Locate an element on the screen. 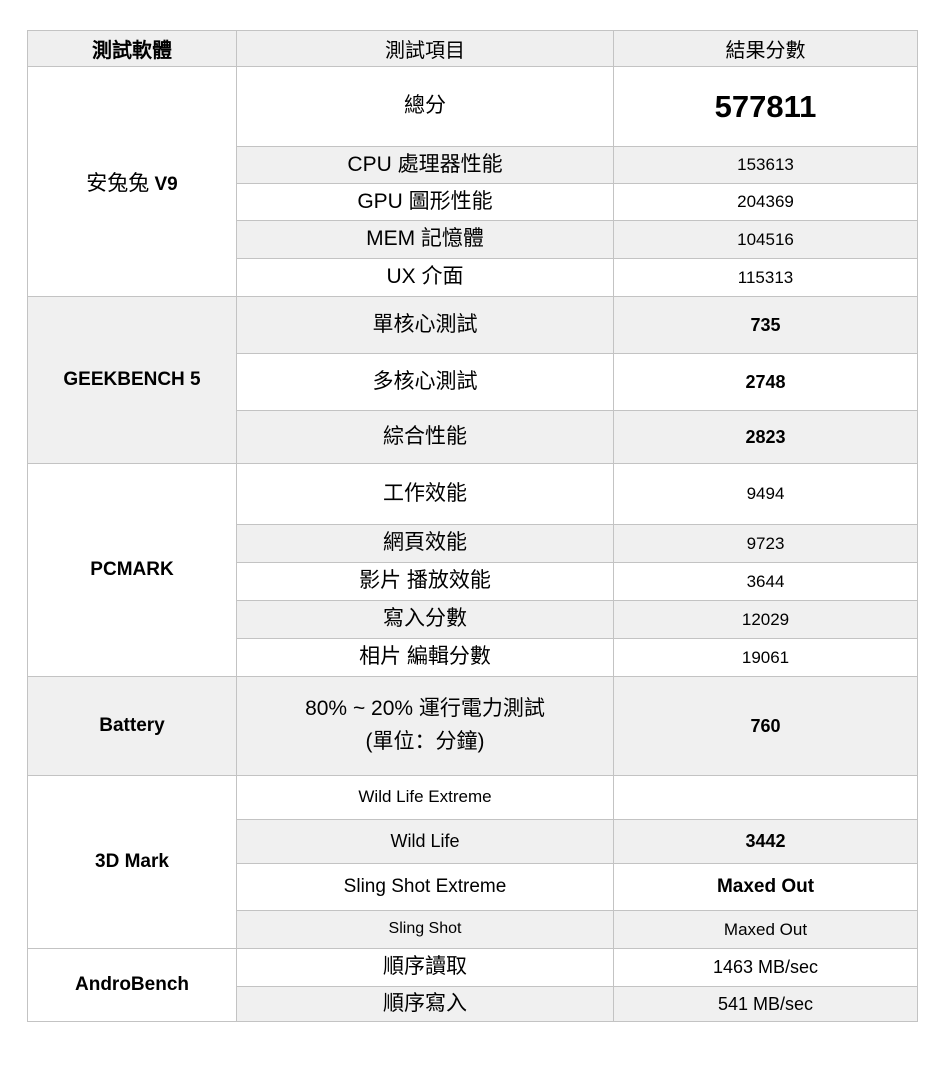  test-item-cell: 順序寫入 is located at coordinates (425, 1004).